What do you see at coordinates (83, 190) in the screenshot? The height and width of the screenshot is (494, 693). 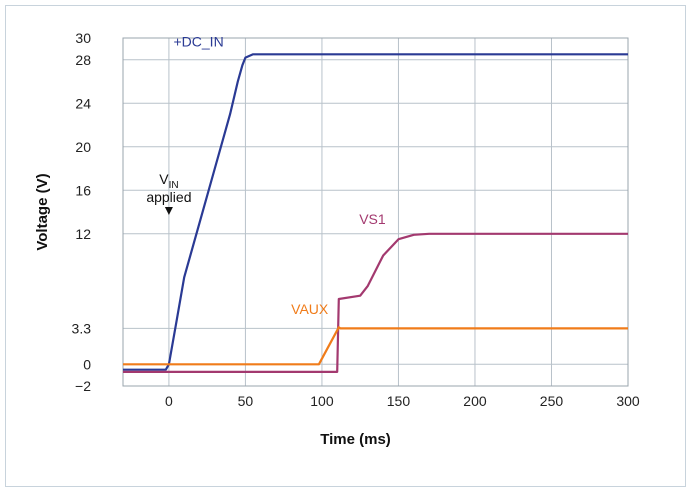 I see `y-tick-label: 16` at bounding box center [83, 190].